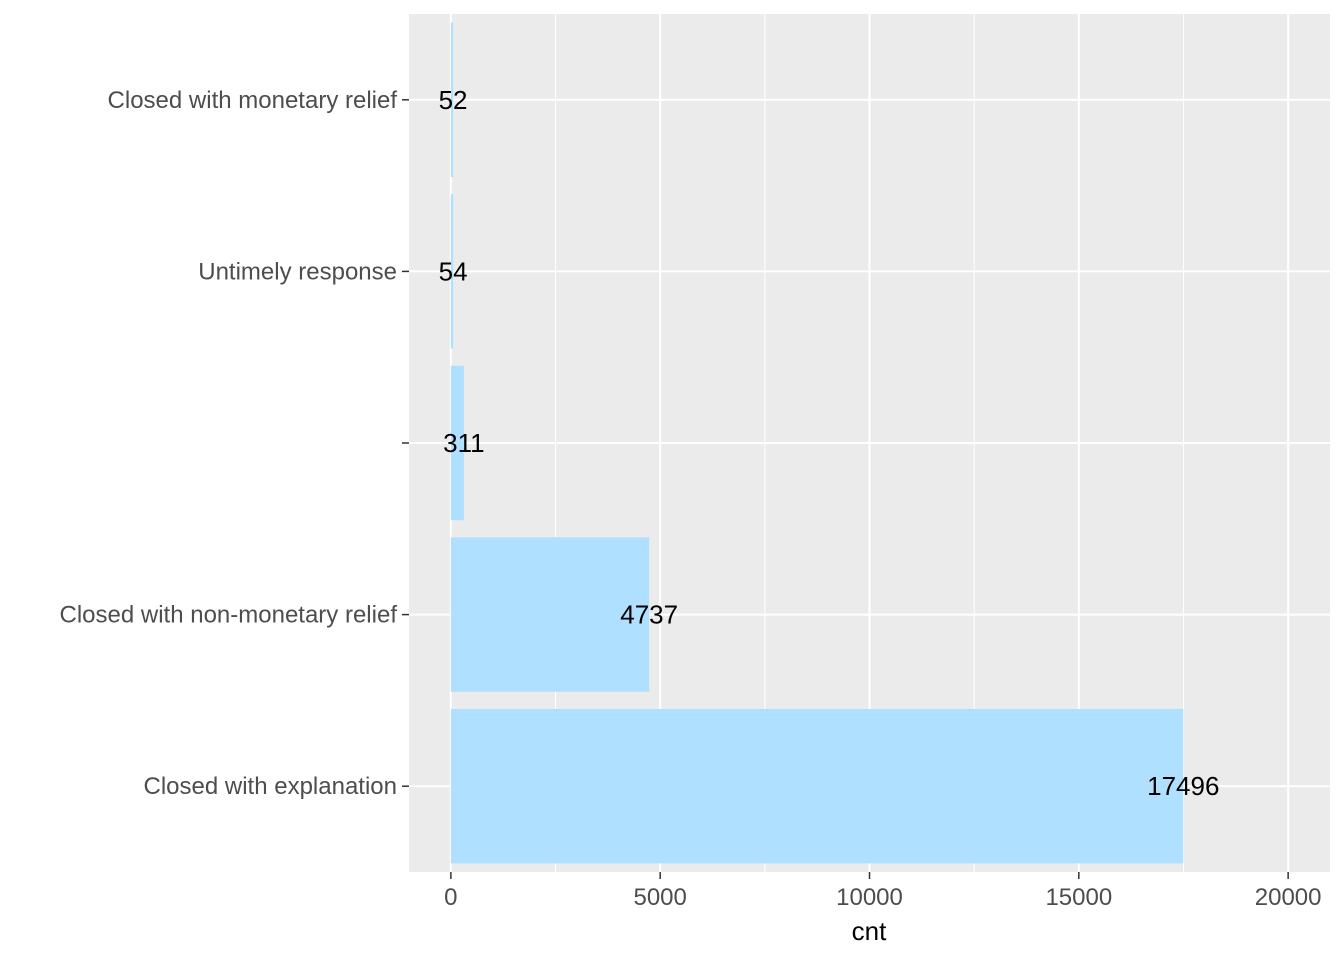 The height and width of the screenshot is (960, 1344). I want to click on x-axis-title: cnt, so click(869, 931).